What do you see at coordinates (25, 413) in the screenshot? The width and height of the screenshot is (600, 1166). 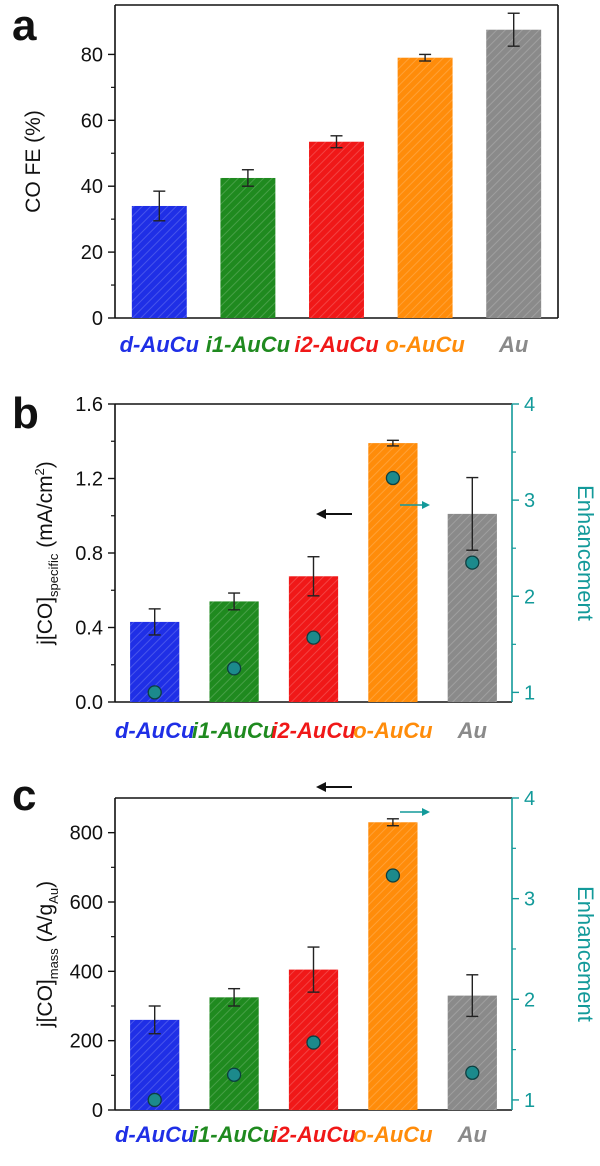 I see `panel-letter-b: b` at bounding box center [25, 413].